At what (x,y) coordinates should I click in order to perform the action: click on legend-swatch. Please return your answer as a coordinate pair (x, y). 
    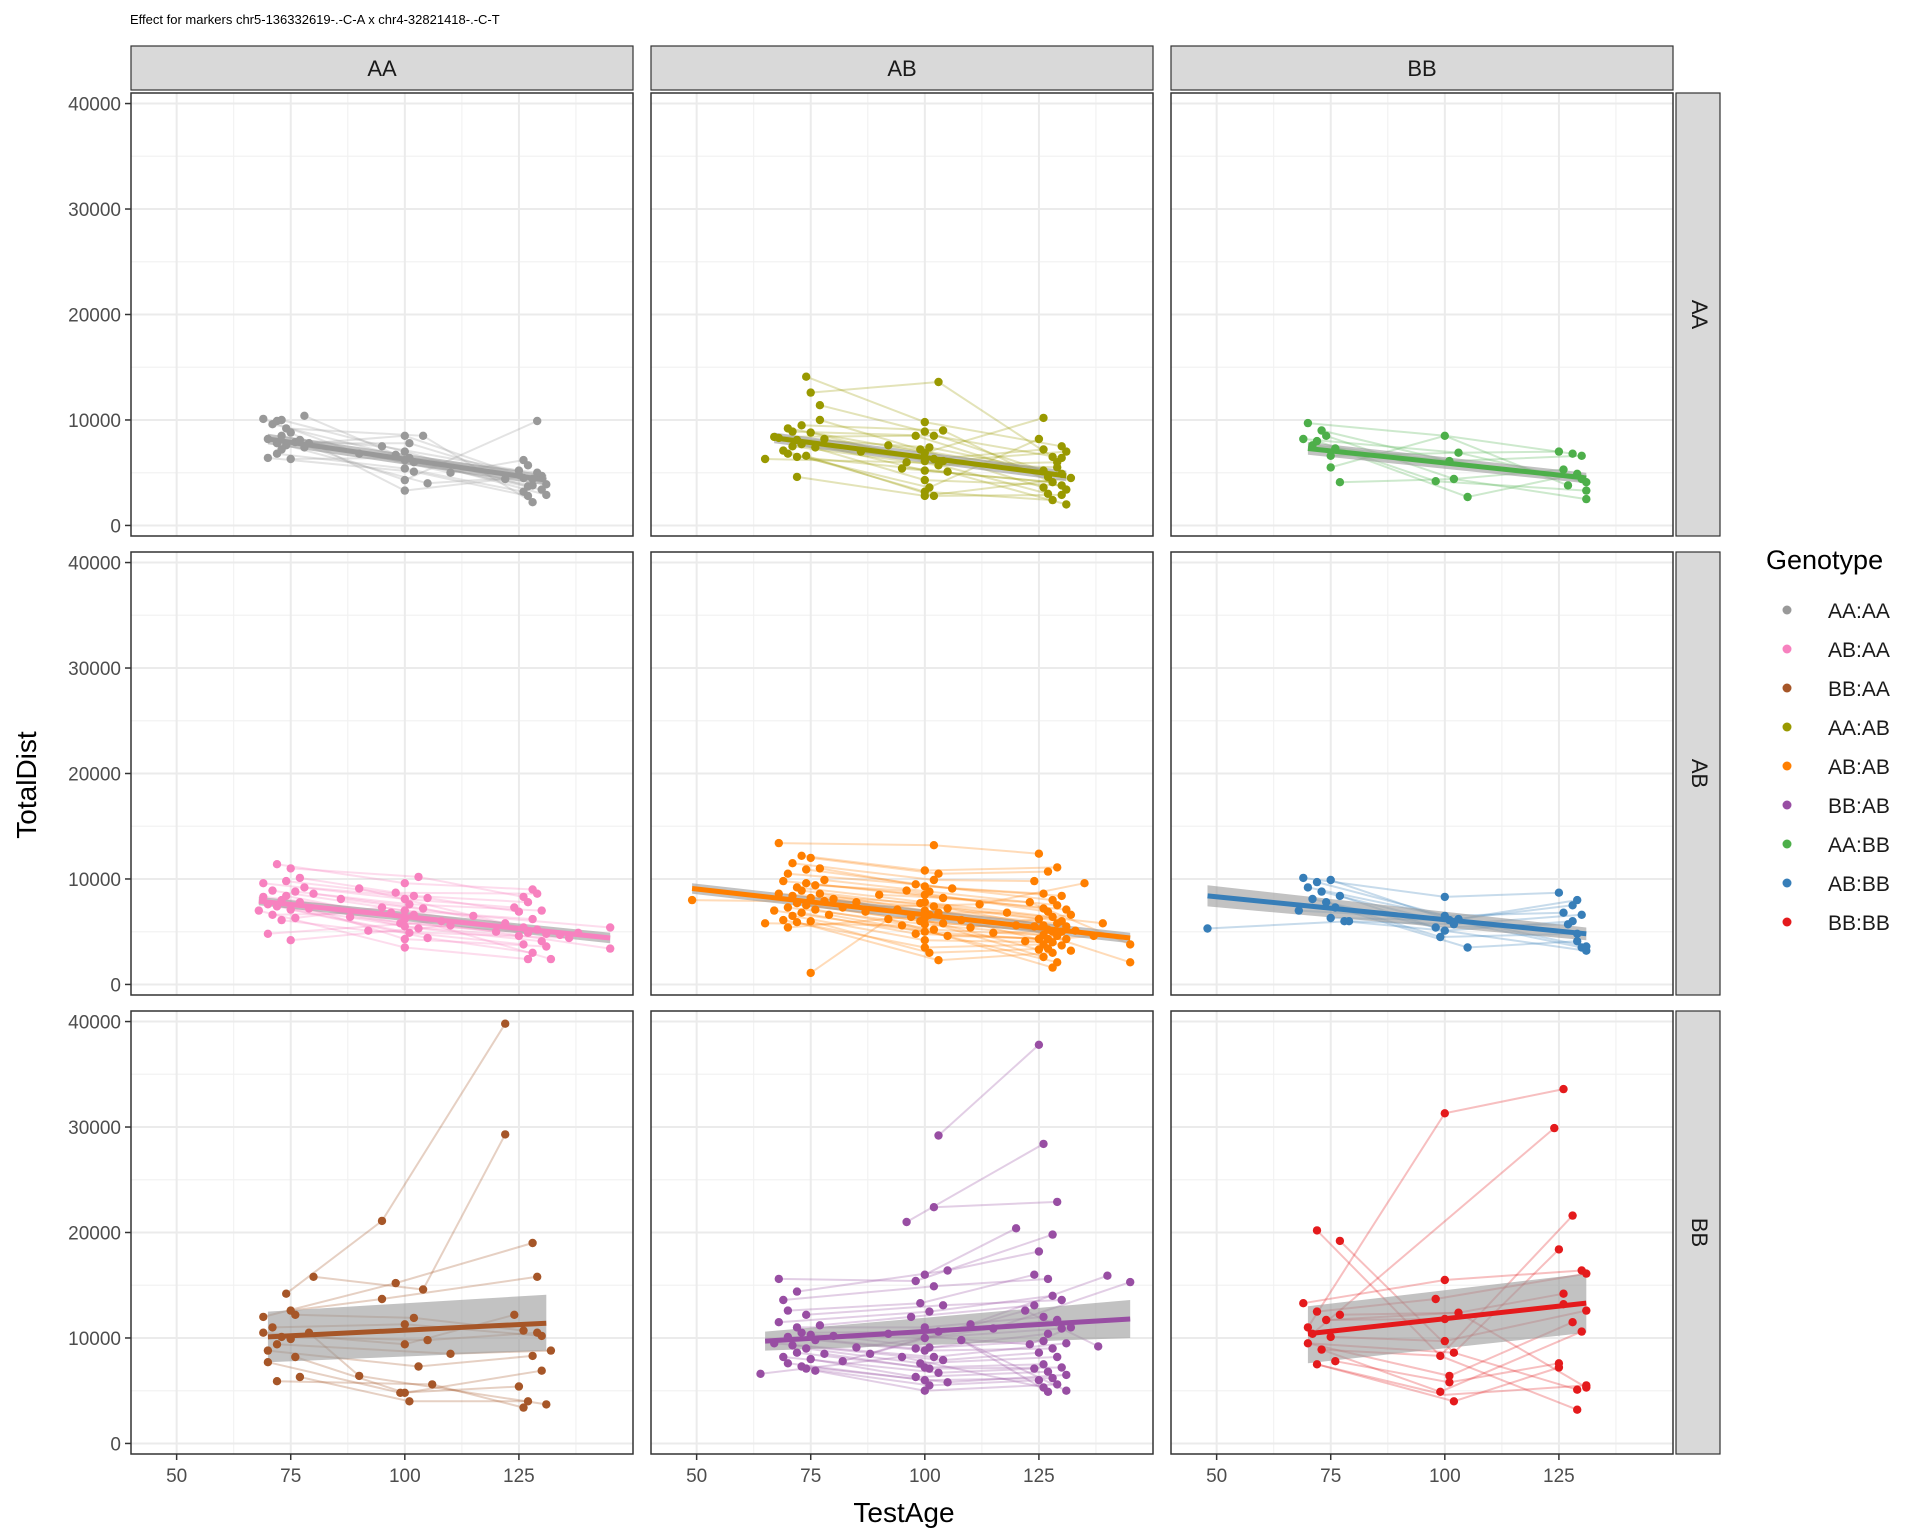
    Looking at the image, I should click on (1787, 883).